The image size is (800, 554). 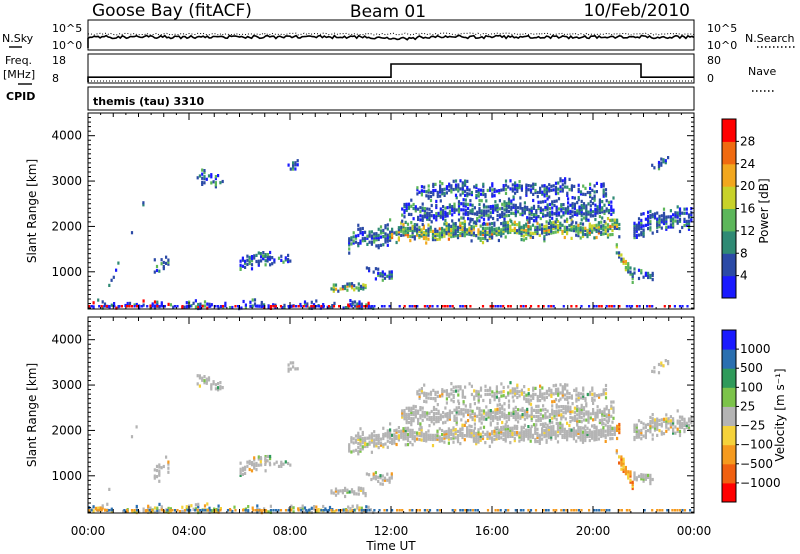 I want to click on noise-left-tick-top: 10^5, so click(x=67, y=28).